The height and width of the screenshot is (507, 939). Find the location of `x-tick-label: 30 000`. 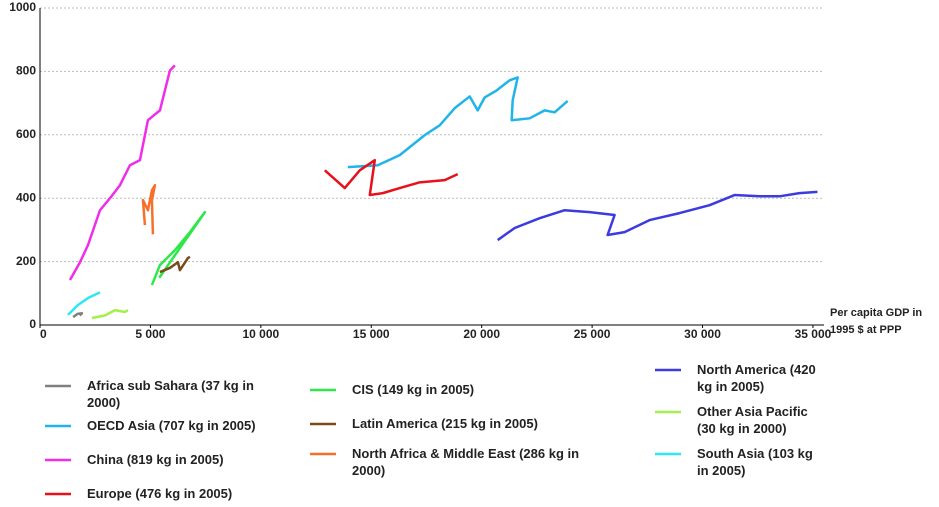

x-tick-label: 30 000 is located at coordinates (702, 334).